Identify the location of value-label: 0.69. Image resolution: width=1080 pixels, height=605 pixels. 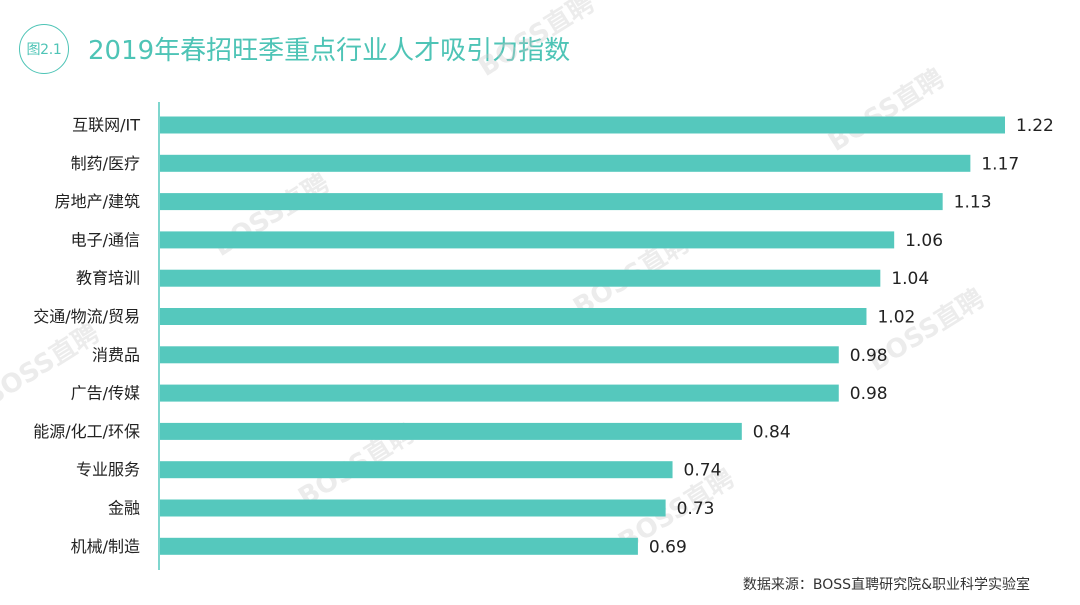
(668, 547).